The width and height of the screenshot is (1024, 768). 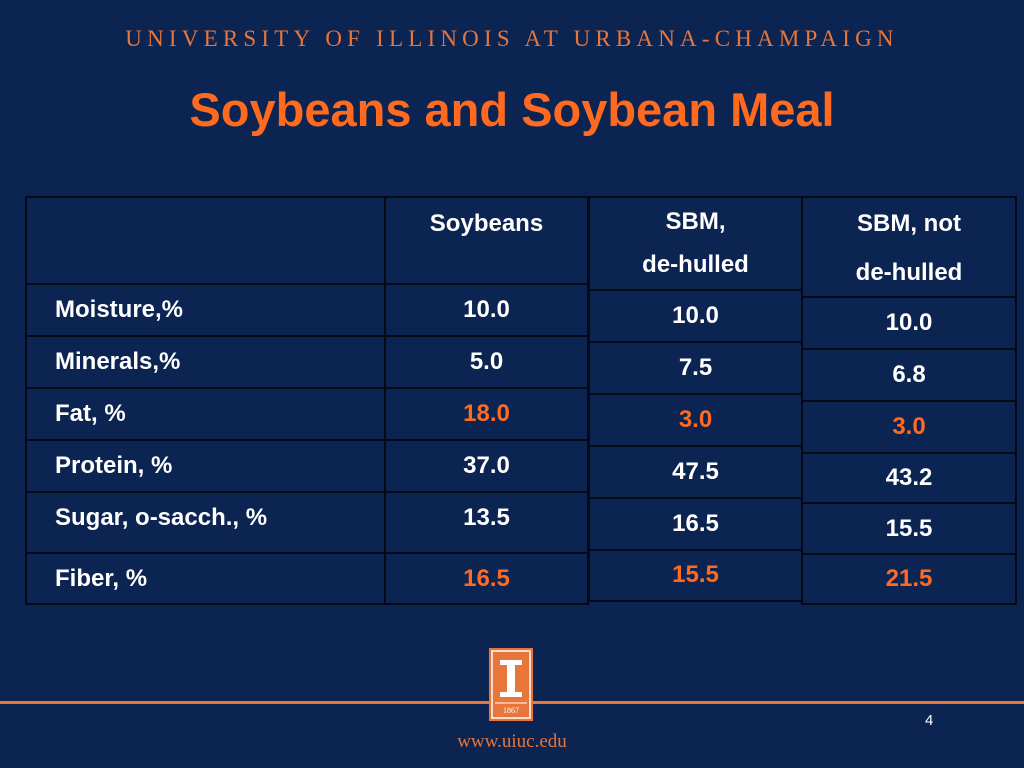 What do you see at coordinates (486, 465) in the screenshot?
I see `soybeans-protein: 37.0` at bounding box center [486, 465].